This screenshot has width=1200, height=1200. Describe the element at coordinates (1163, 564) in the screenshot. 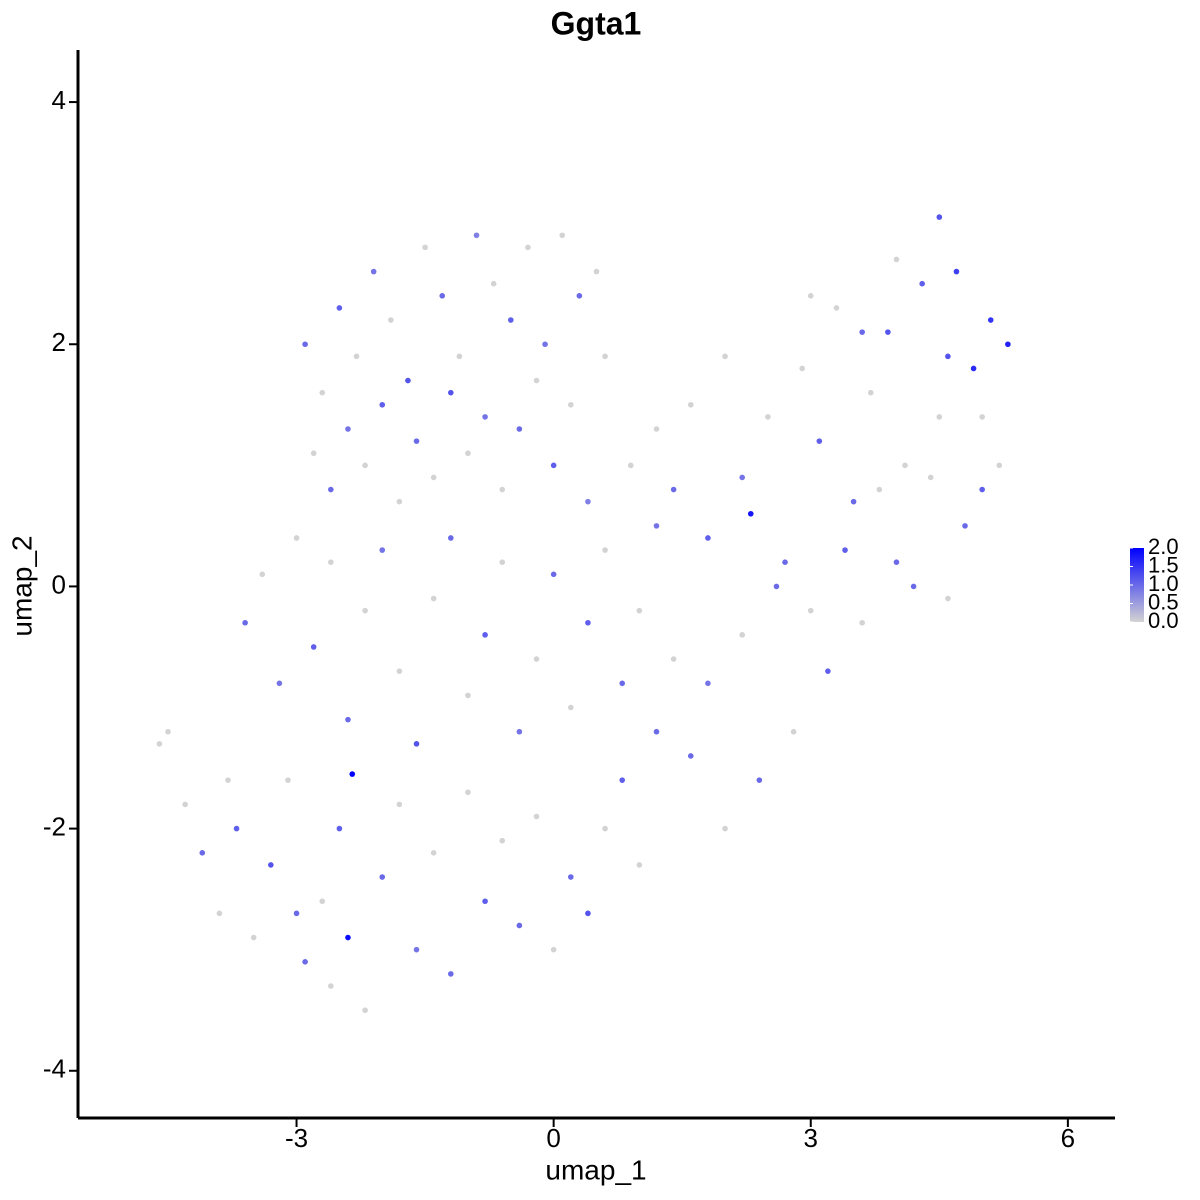

I see `colorbar-tick-label: 1.5` at that location.